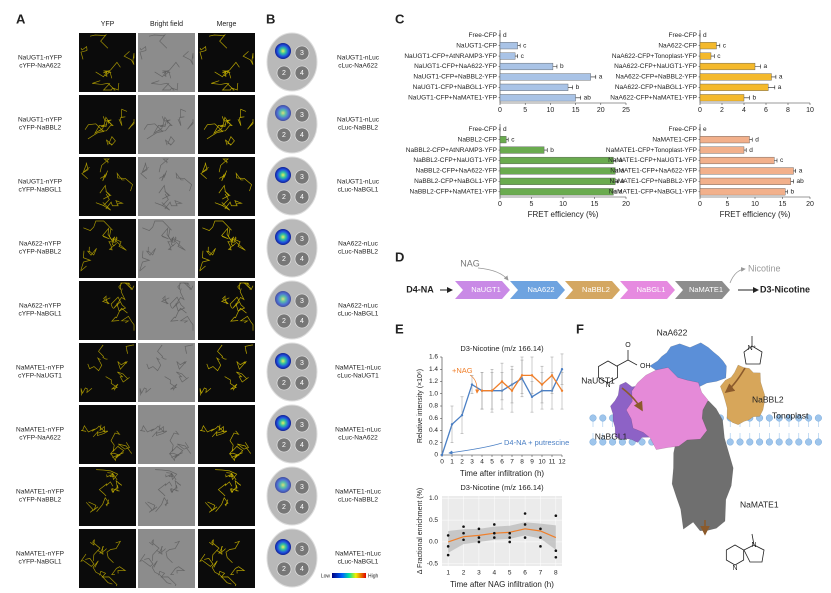  I want to click on category-label: NaUGT1-CFP+NaBBL2-YFP, so click(455, 77).